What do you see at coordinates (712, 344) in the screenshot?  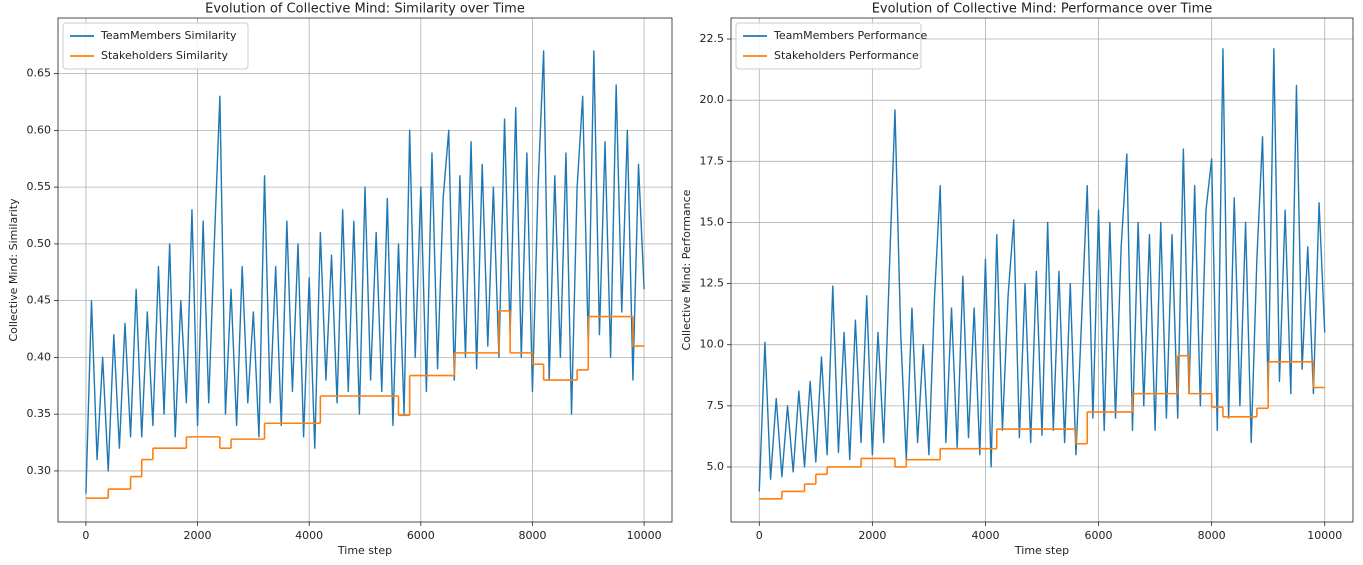 I see `y-tick-label: 10.0` at bounding box center [712, 344].